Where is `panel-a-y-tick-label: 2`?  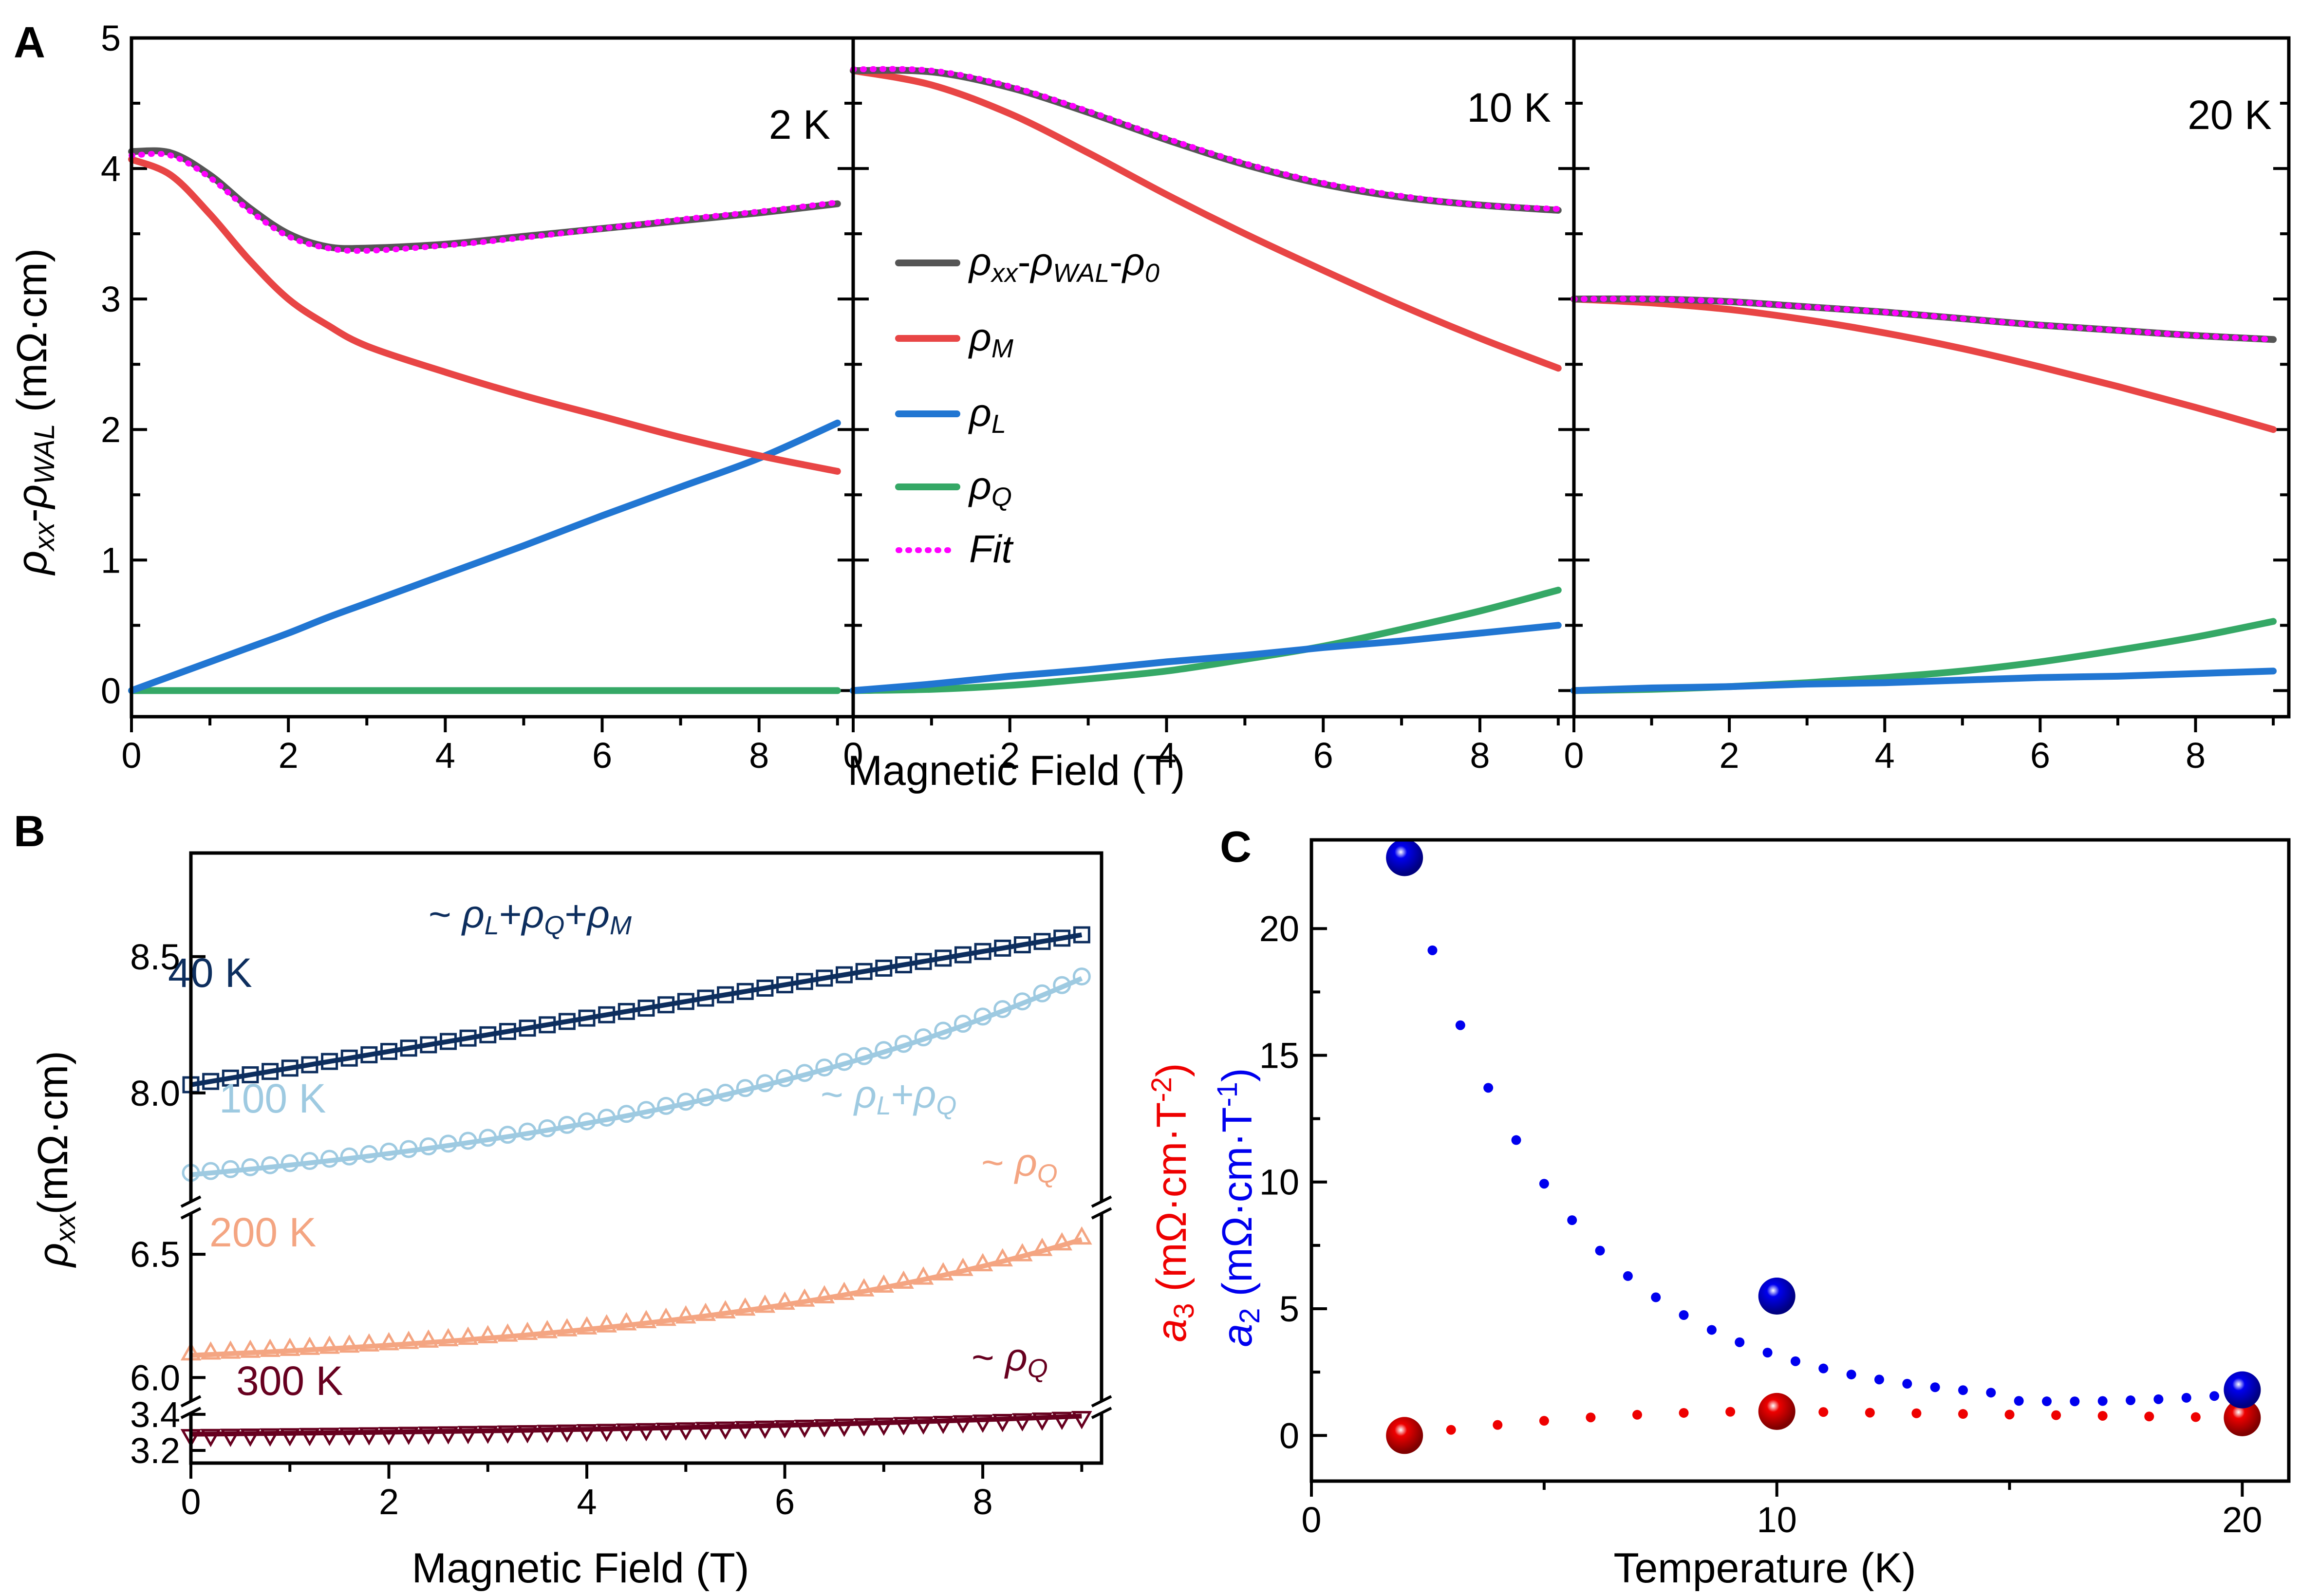 panel-a-y-tick-label: 2 is located at coordinates (111, 430).